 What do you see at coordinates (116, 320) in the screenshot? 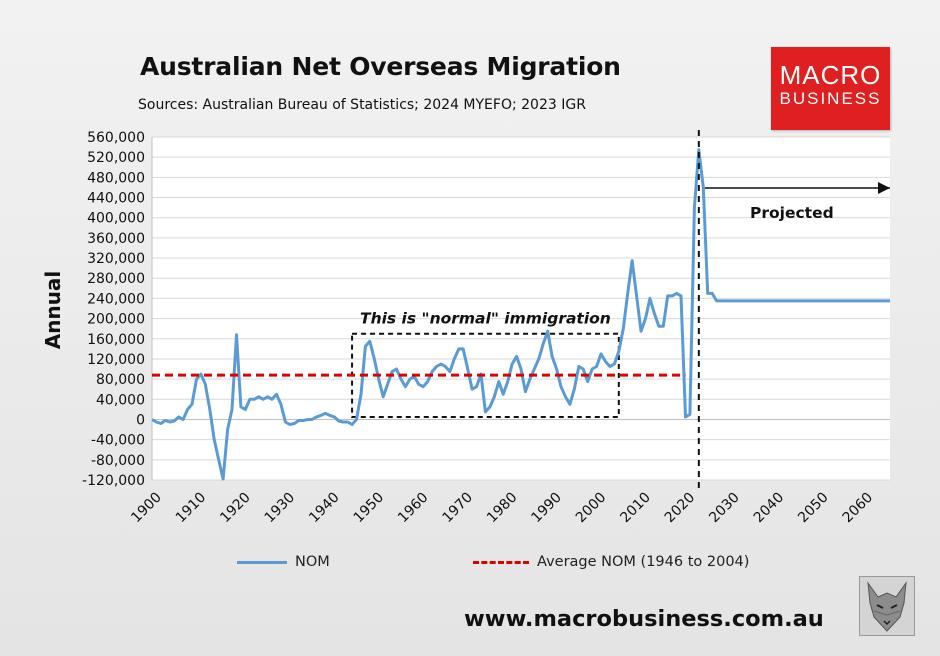
I see `y-tick-label: 200,000` at bounding box center [116, 320].